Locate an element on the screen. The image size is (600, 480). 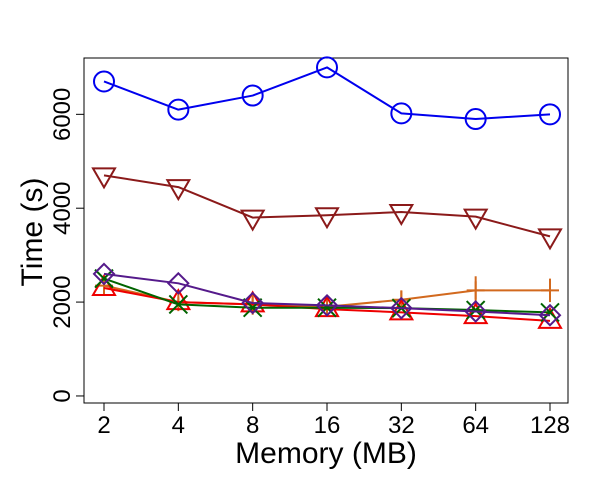
series-circle is located at coordinates (327, 93).